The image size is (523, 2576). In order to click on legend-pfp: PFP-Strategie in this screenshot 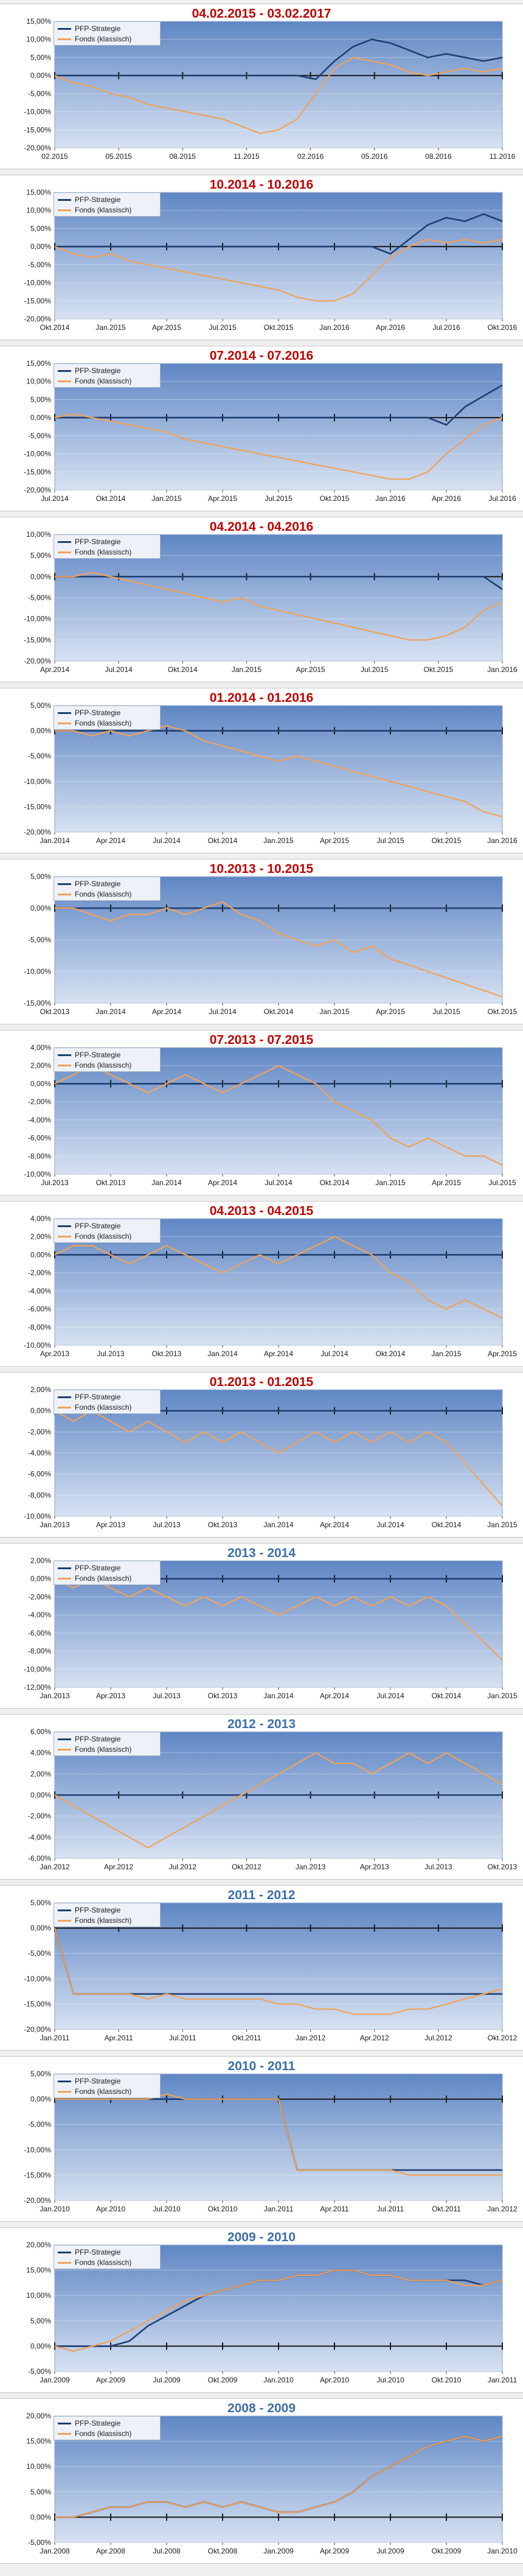, I will do `click(109, 2081)`.